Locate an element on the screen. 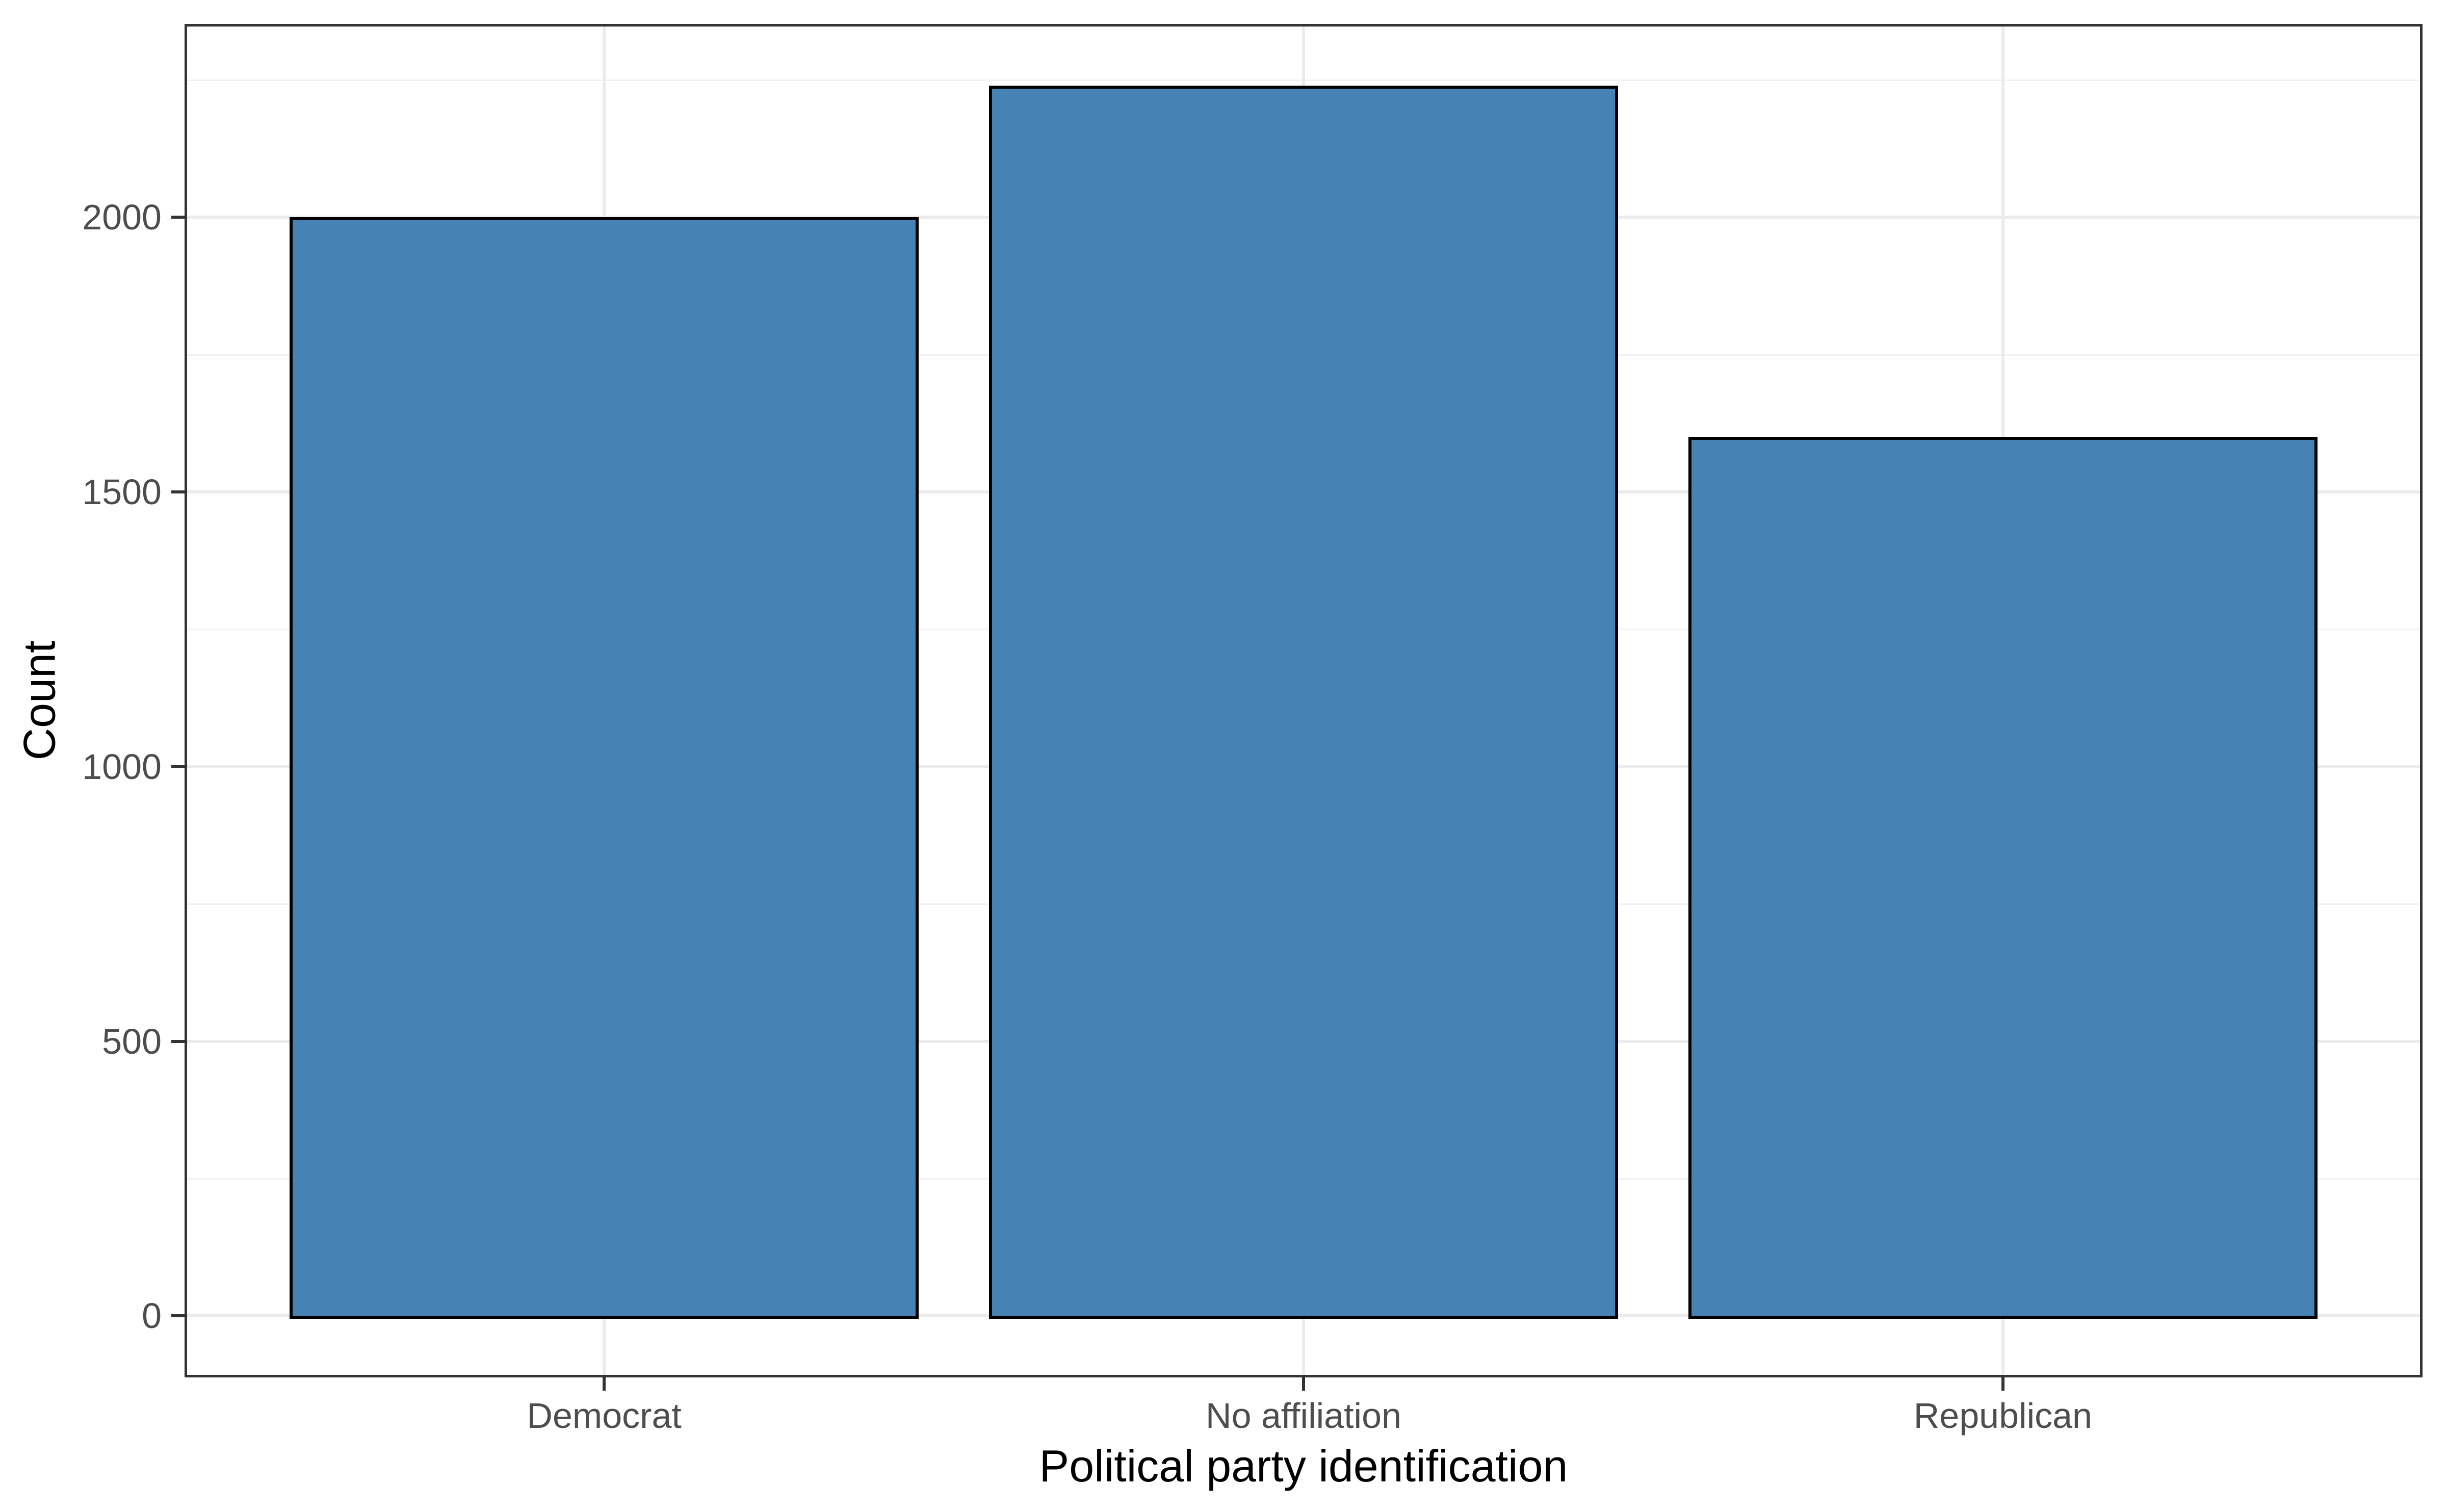 This screenshot has width=2447, height=1512. x-axis-tick-label-democrat: Democrat is located at coordinates (604, 1416).